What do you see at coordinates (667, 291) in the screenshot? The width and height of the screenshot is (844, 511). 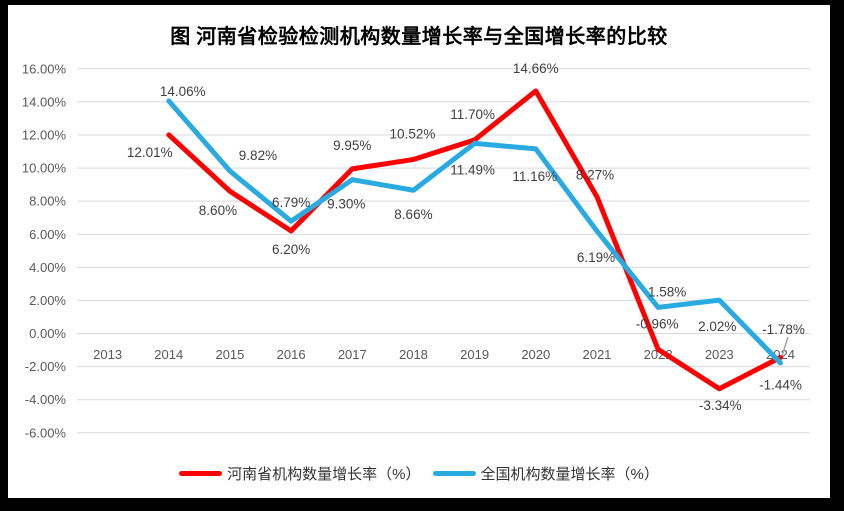 I see `data-label-national-2022: 1.58%` at bounding box center [667, 291].